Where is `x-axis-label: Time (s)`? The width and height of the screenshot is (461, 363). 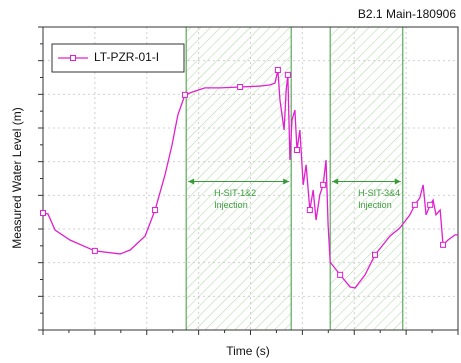
x-axis-label: Time (s) is located at coordinates (248, 351).